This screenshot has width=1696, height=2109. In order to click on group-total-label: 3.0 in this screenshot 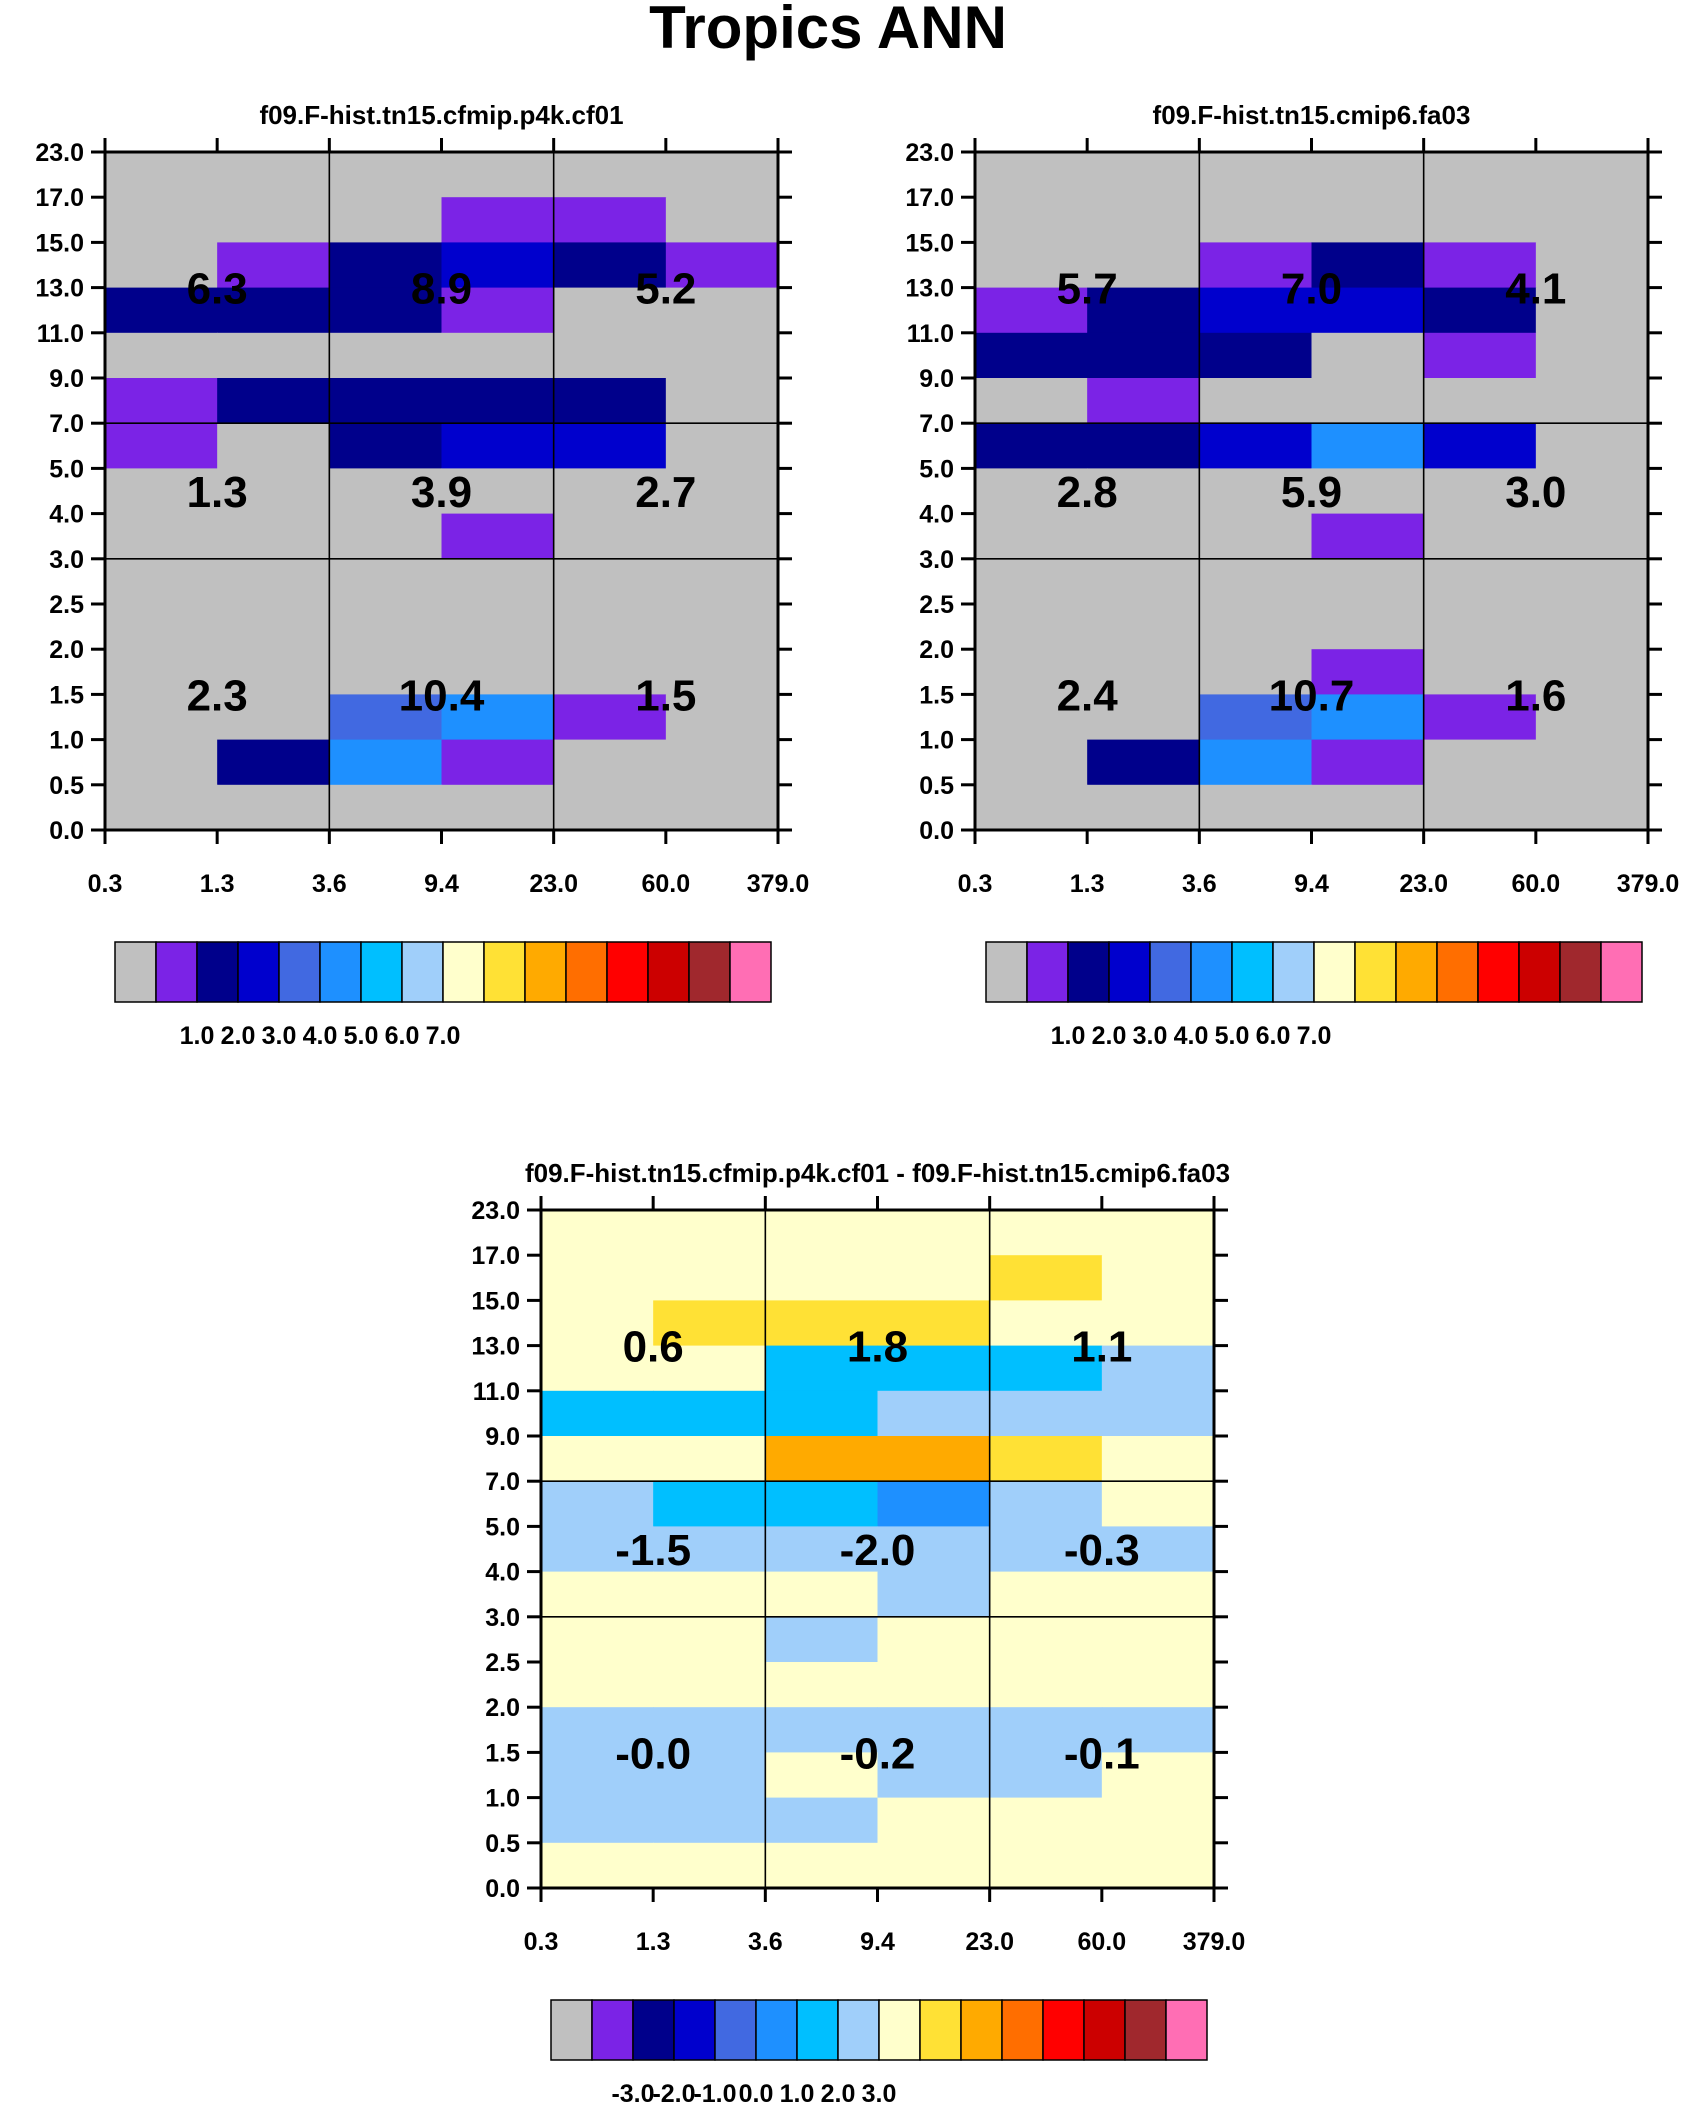, I will do `click(1535, 492)`.